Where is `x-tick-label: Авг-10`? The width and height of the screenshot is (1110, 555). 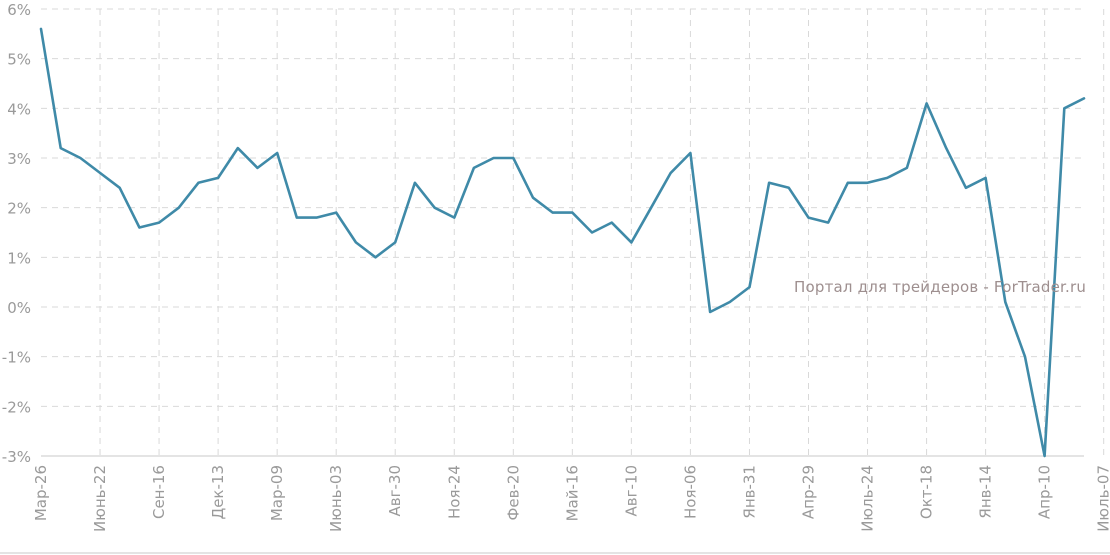 x-tick-label: Авг-10 is located at coordinates (631, 490).